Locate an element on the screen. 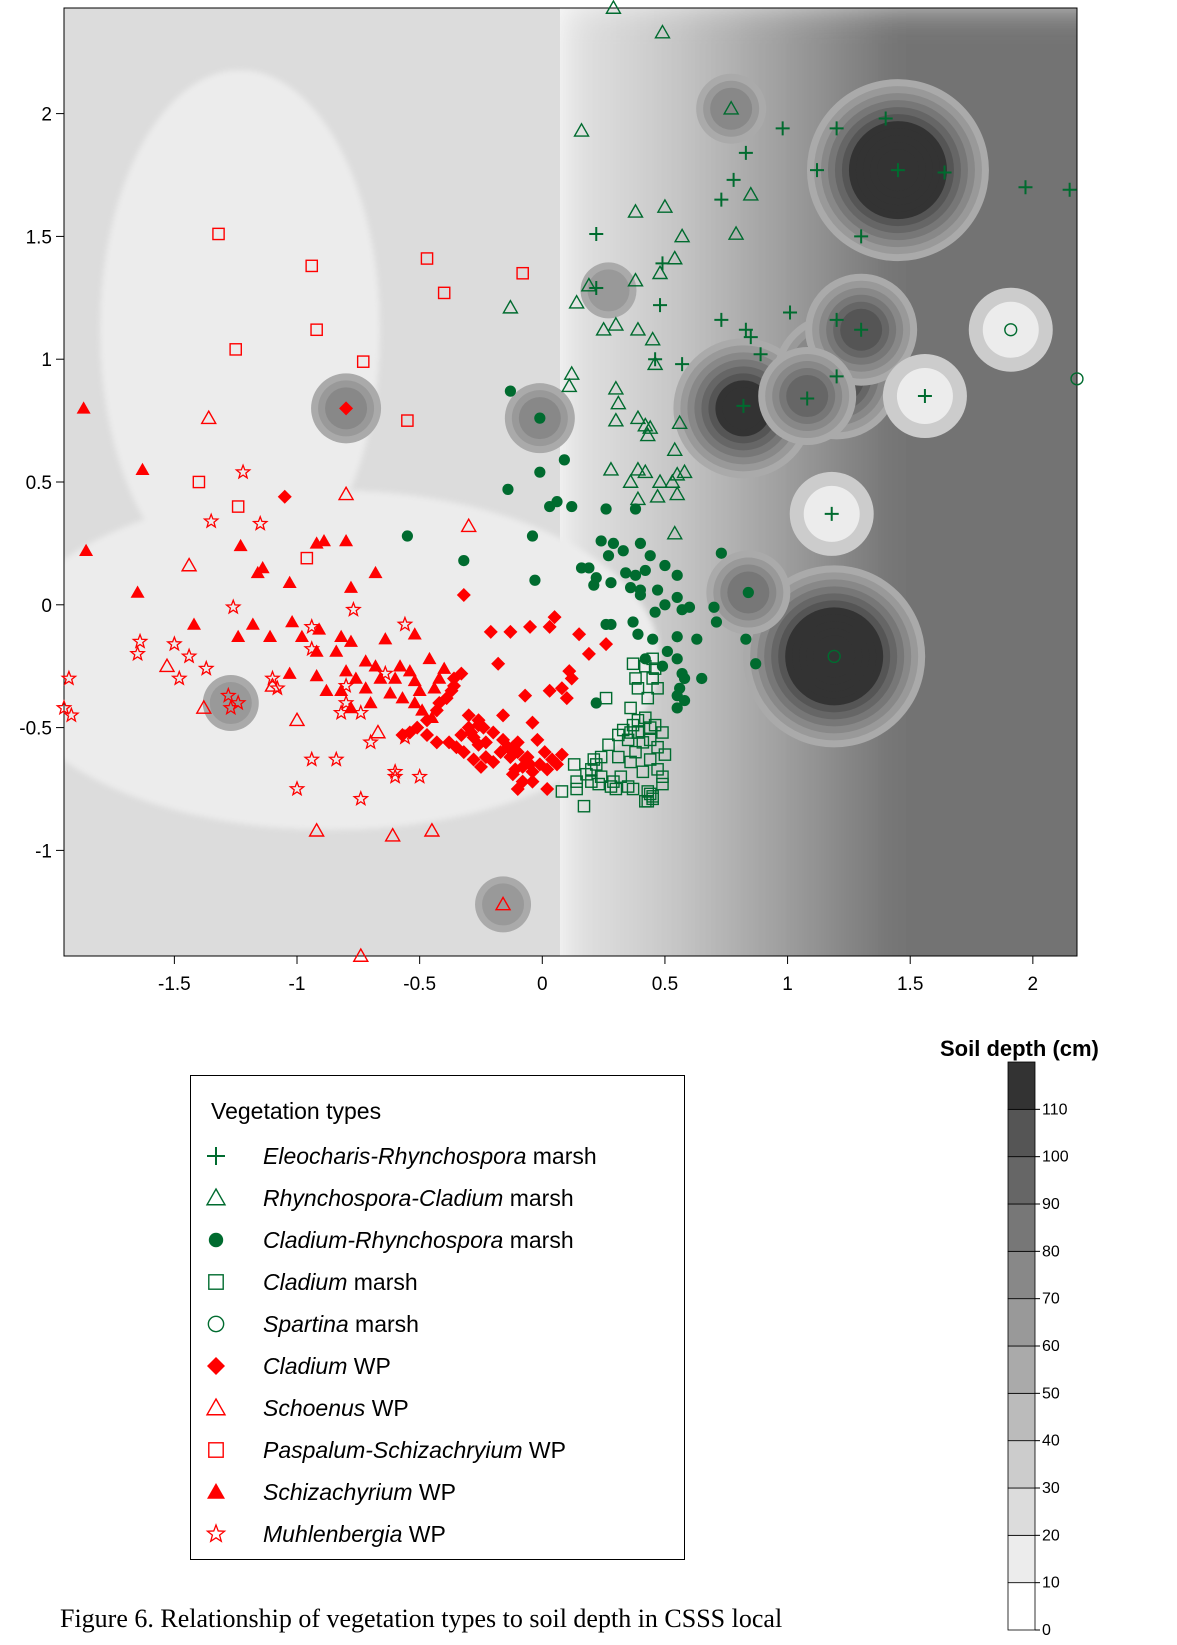  x-tick-label: -1 is located at coordinates (297, 984).